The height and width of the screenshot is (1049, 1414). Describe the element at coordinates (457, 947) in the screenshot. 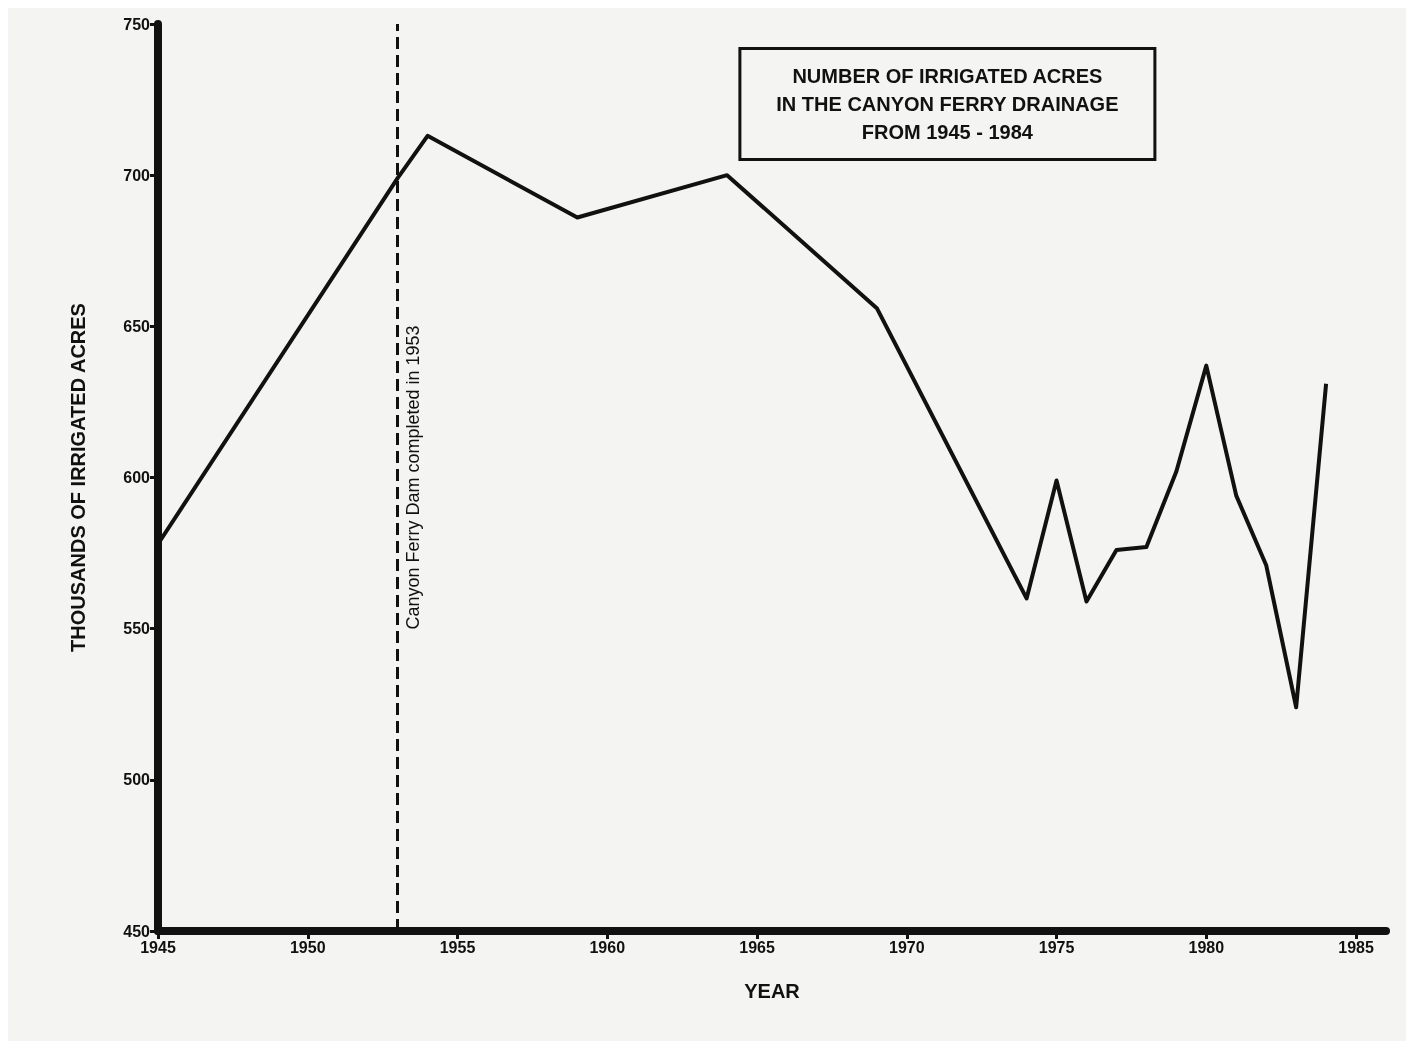

I see `x-tick-label: 1955` at that location.